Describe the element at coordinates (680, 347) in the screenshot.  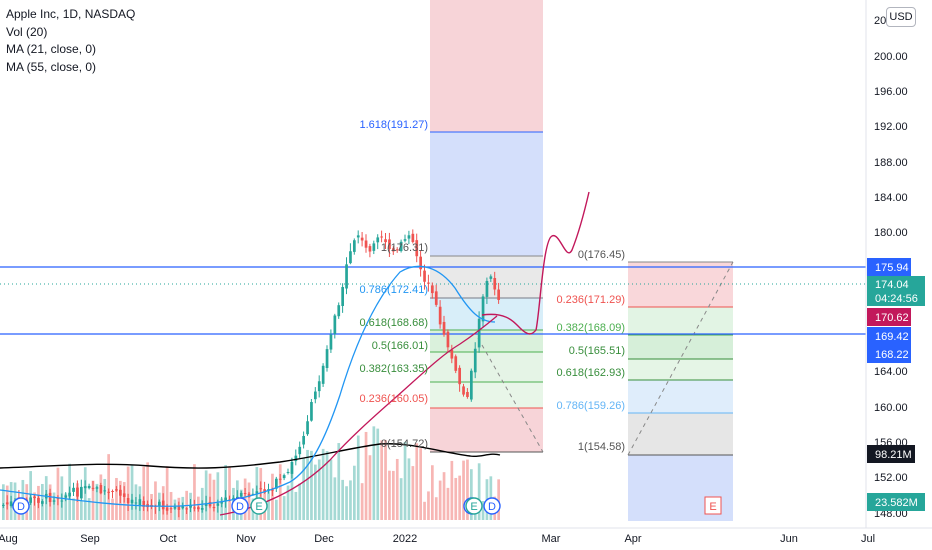
I see `fib-r-zone-green2` at that location.